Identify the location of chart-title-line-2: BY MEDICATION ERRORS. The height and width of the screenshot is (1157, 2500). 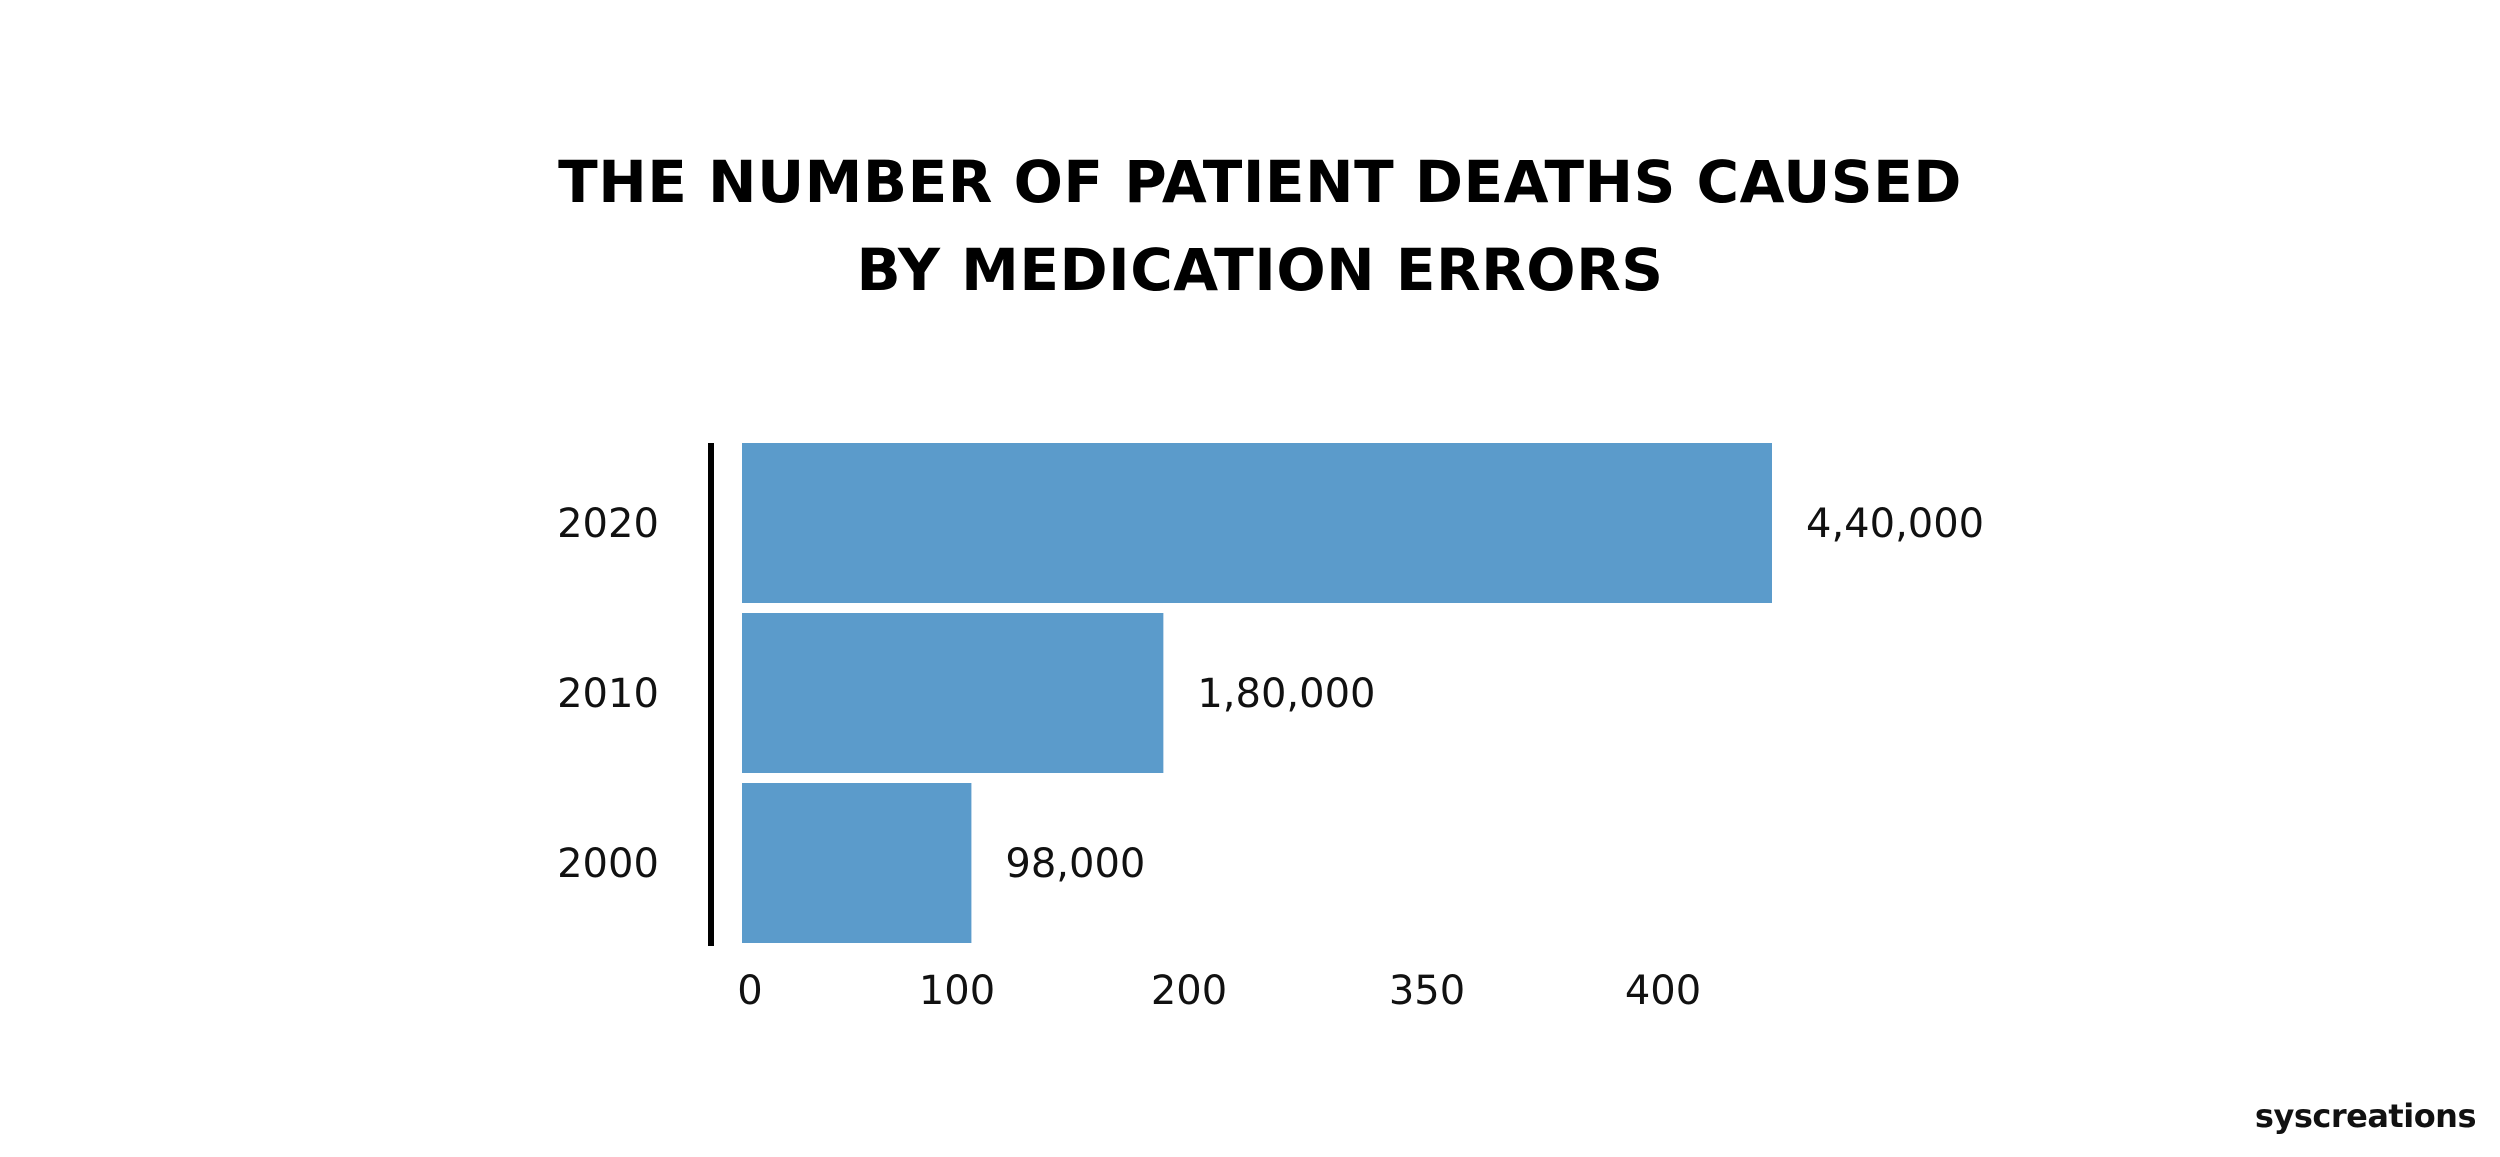
(1260, 270).